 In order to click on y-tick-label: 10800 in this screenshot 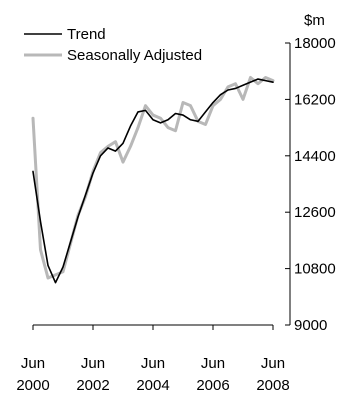, I will do `click(315, 269)`.